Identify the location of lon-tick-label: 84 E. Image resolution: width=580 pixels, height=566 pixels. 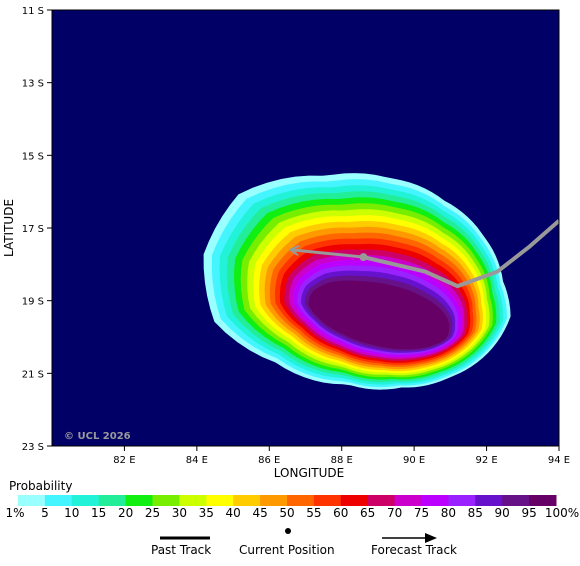
(197, 460).